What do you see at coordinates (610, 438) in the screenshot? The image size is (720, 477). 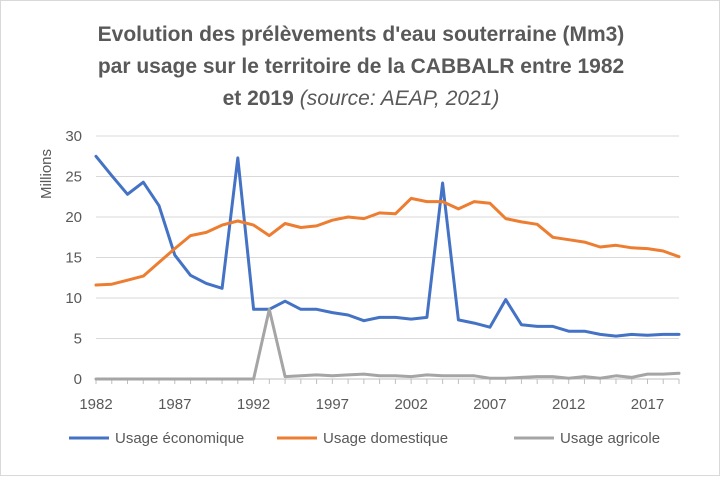 I see `legend-label: Usage agricole` at bounding box center [610, 438].